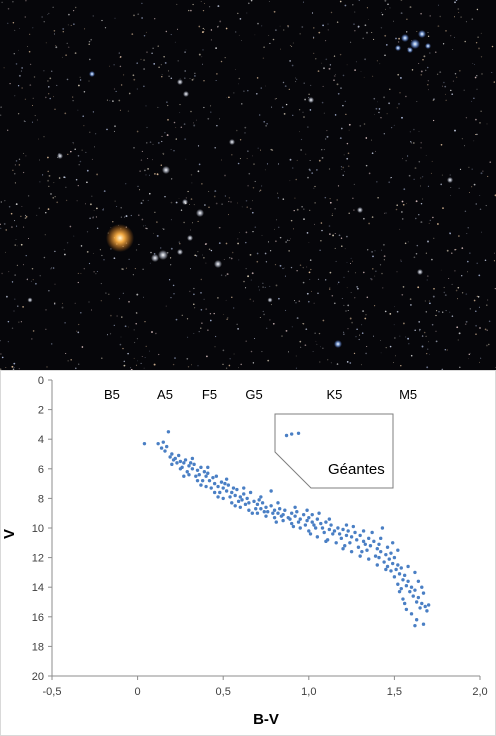 This screenshot has height=736, width=496. I want to click on y-tick-label: 12, so click(38, 559).